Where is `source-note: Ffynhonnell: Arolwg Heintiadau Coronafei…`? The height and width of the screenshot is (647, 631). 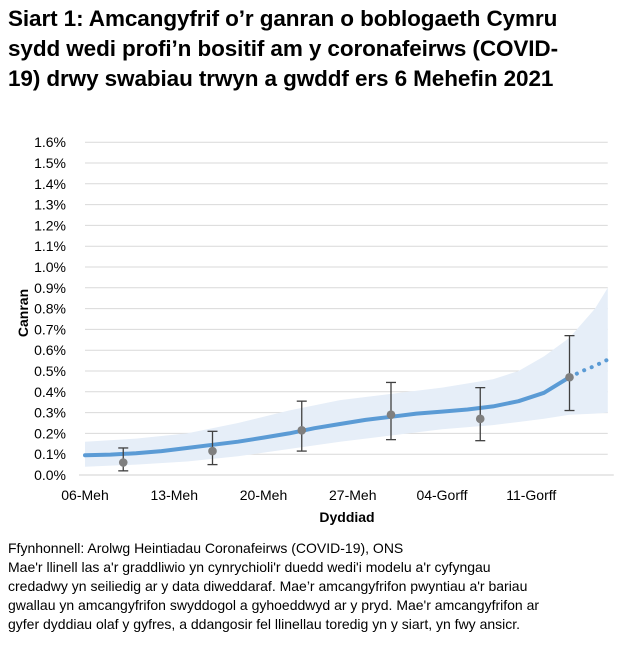 source-note: Ffynhonnell: Arolwg Heintiadau Coronafei… is located at coordinates (206, 548).